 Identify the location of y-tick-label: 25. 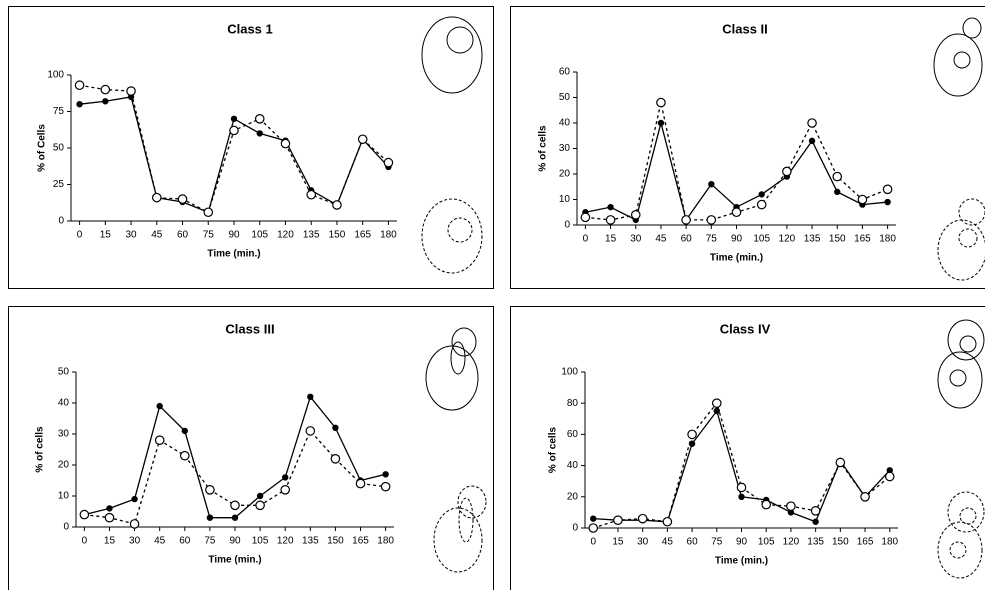
(59, 184).